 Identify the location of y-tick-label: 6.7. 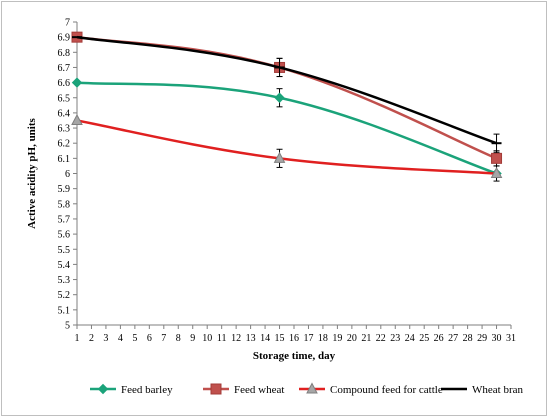
(64, 68).